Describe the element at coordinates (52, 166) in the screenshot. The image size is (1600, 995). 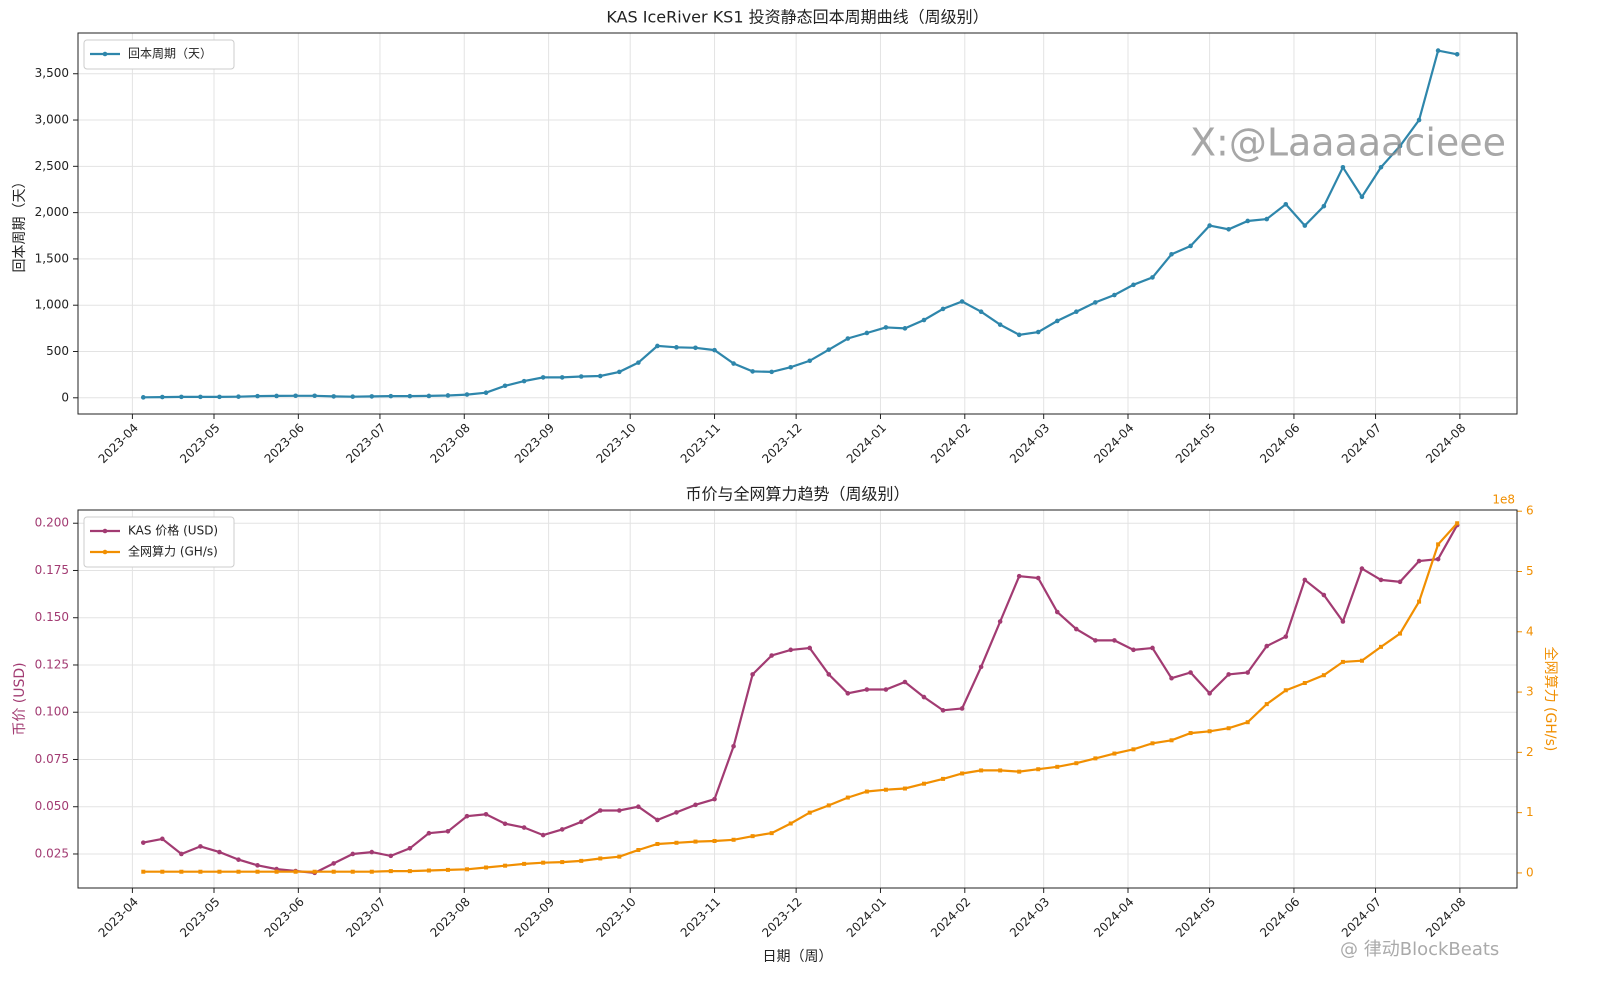
I see `y-tick-label: 2,500` at that location.